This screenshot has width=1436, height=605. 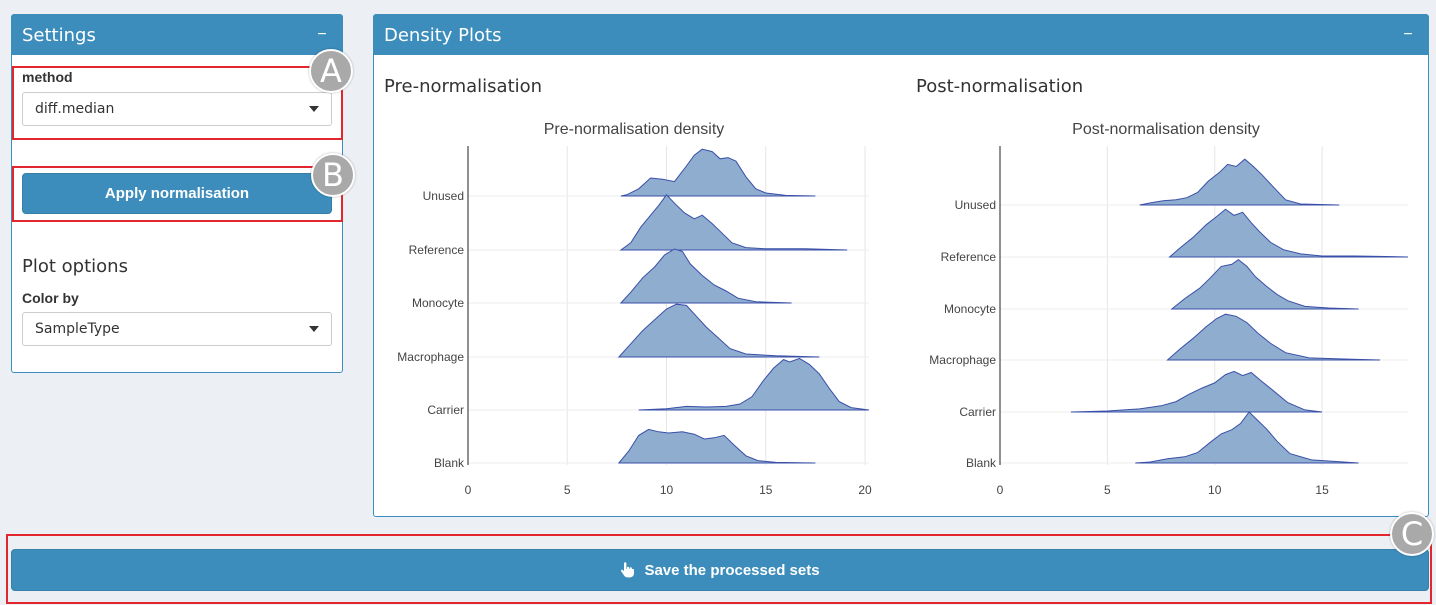 I want to click on apply-normalisation-button: Apply normalisation, so click(x=177, y=193).